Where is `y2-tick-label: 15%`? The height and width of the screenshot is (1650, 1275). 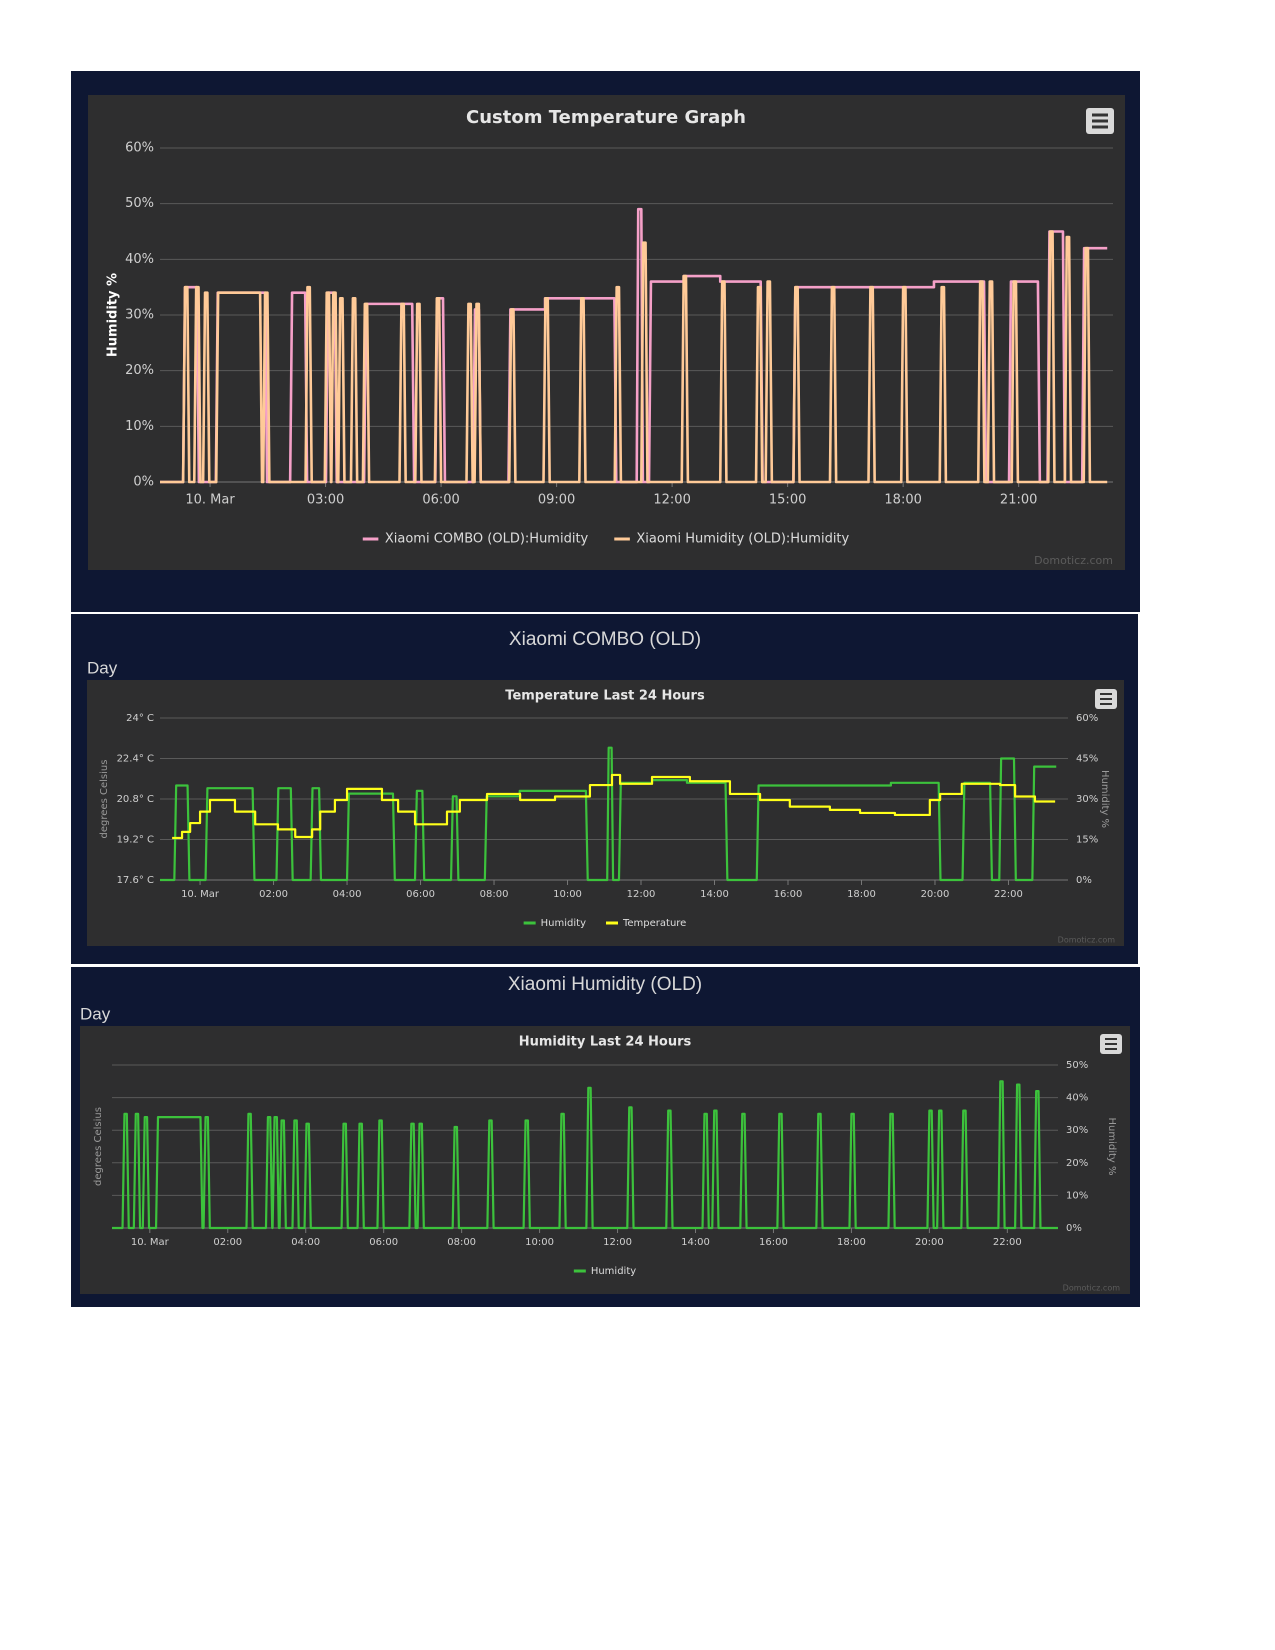
y2-tick-label: 15% is located at coordinates (1087, 840).